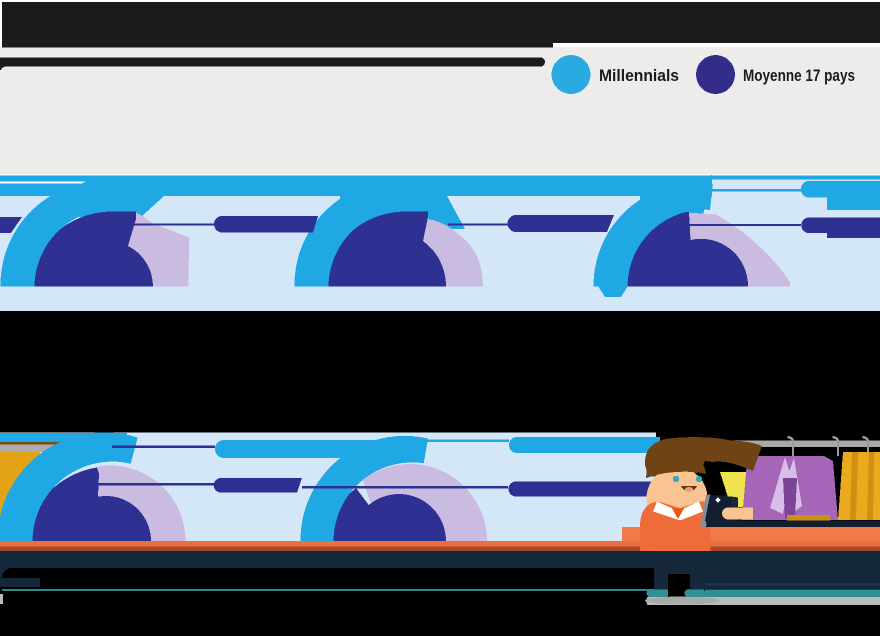  What do you see at coordinates (639, 76) in the screenshot?
I see `svg-text: Millennials` at bounding box center [639, 76].